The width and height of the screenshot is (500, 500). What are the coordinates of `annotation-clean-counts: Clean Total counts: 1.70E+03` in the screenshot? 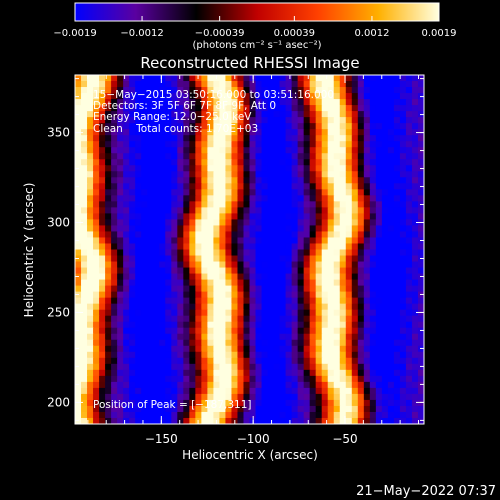 It's located at (175, 129).